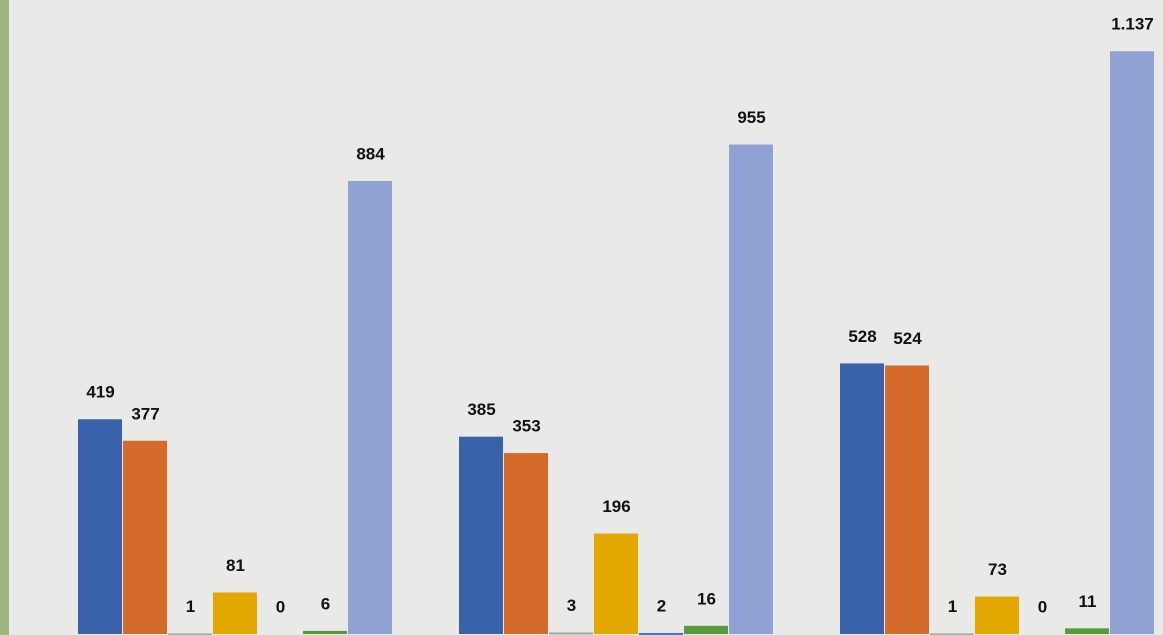 The width and height of the screenshot is (1163, 635). What do you see at coordinates (907, 338) in the screenshot?
I see `data-label: 524` at bounding box center [907, 338].